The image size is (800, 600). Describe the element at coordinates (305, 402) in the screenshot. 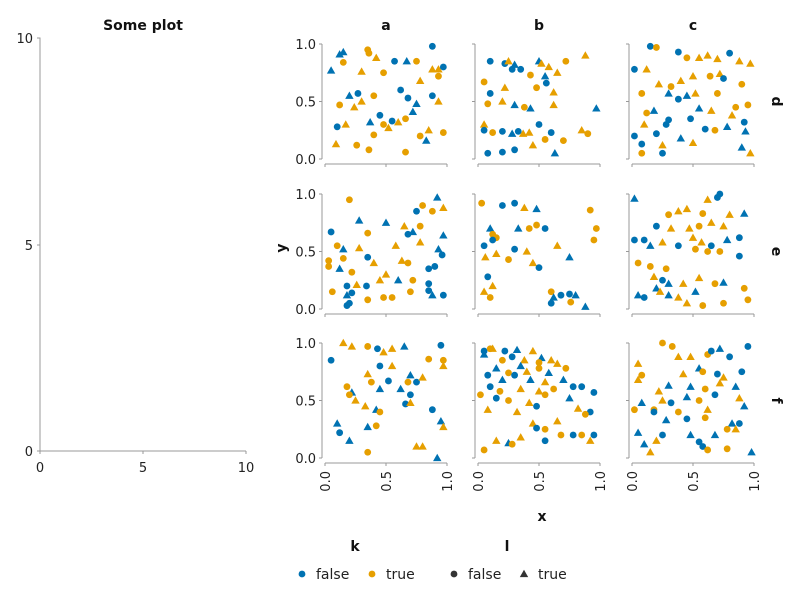

I see `y-tick-label: 0.5` at that location.